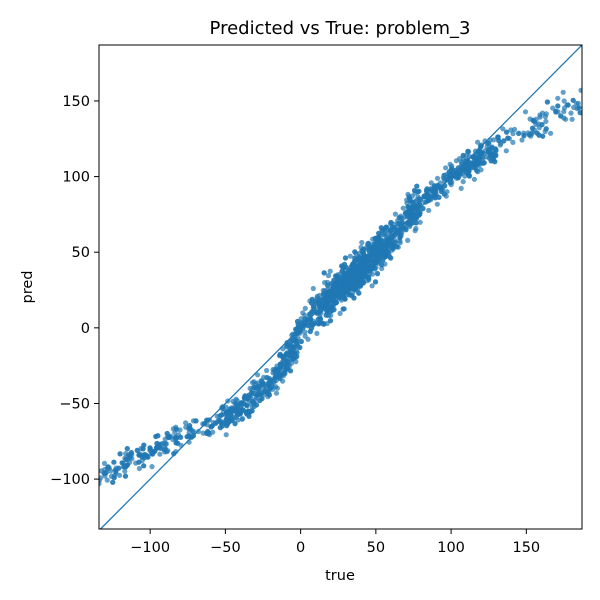  What do you see at coordinates (225, 548) in the screenshot?
I see `x-tick-label: −50` at bounding box center [225, 548].